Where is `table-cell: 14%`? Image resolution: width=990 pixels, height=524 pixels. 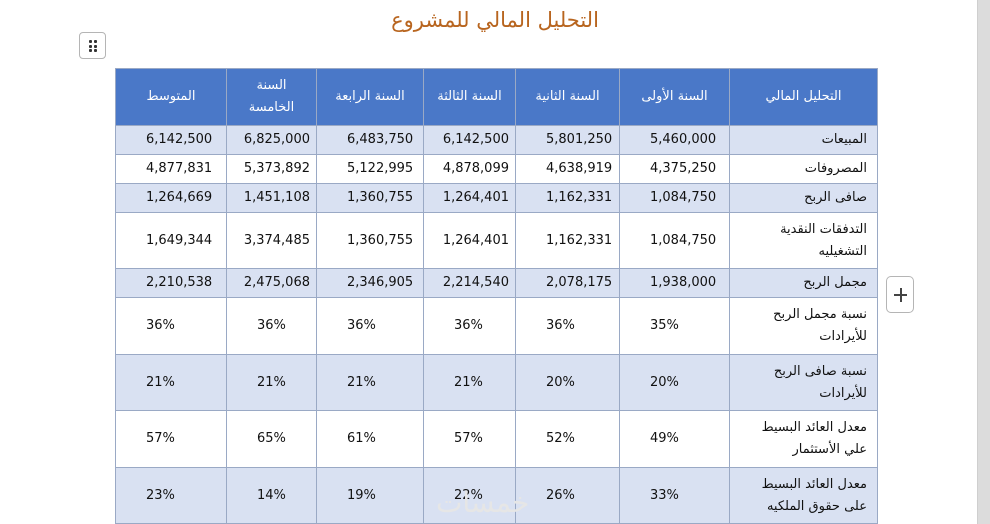 table-cell: 14% is located at coordinates (271, 495).